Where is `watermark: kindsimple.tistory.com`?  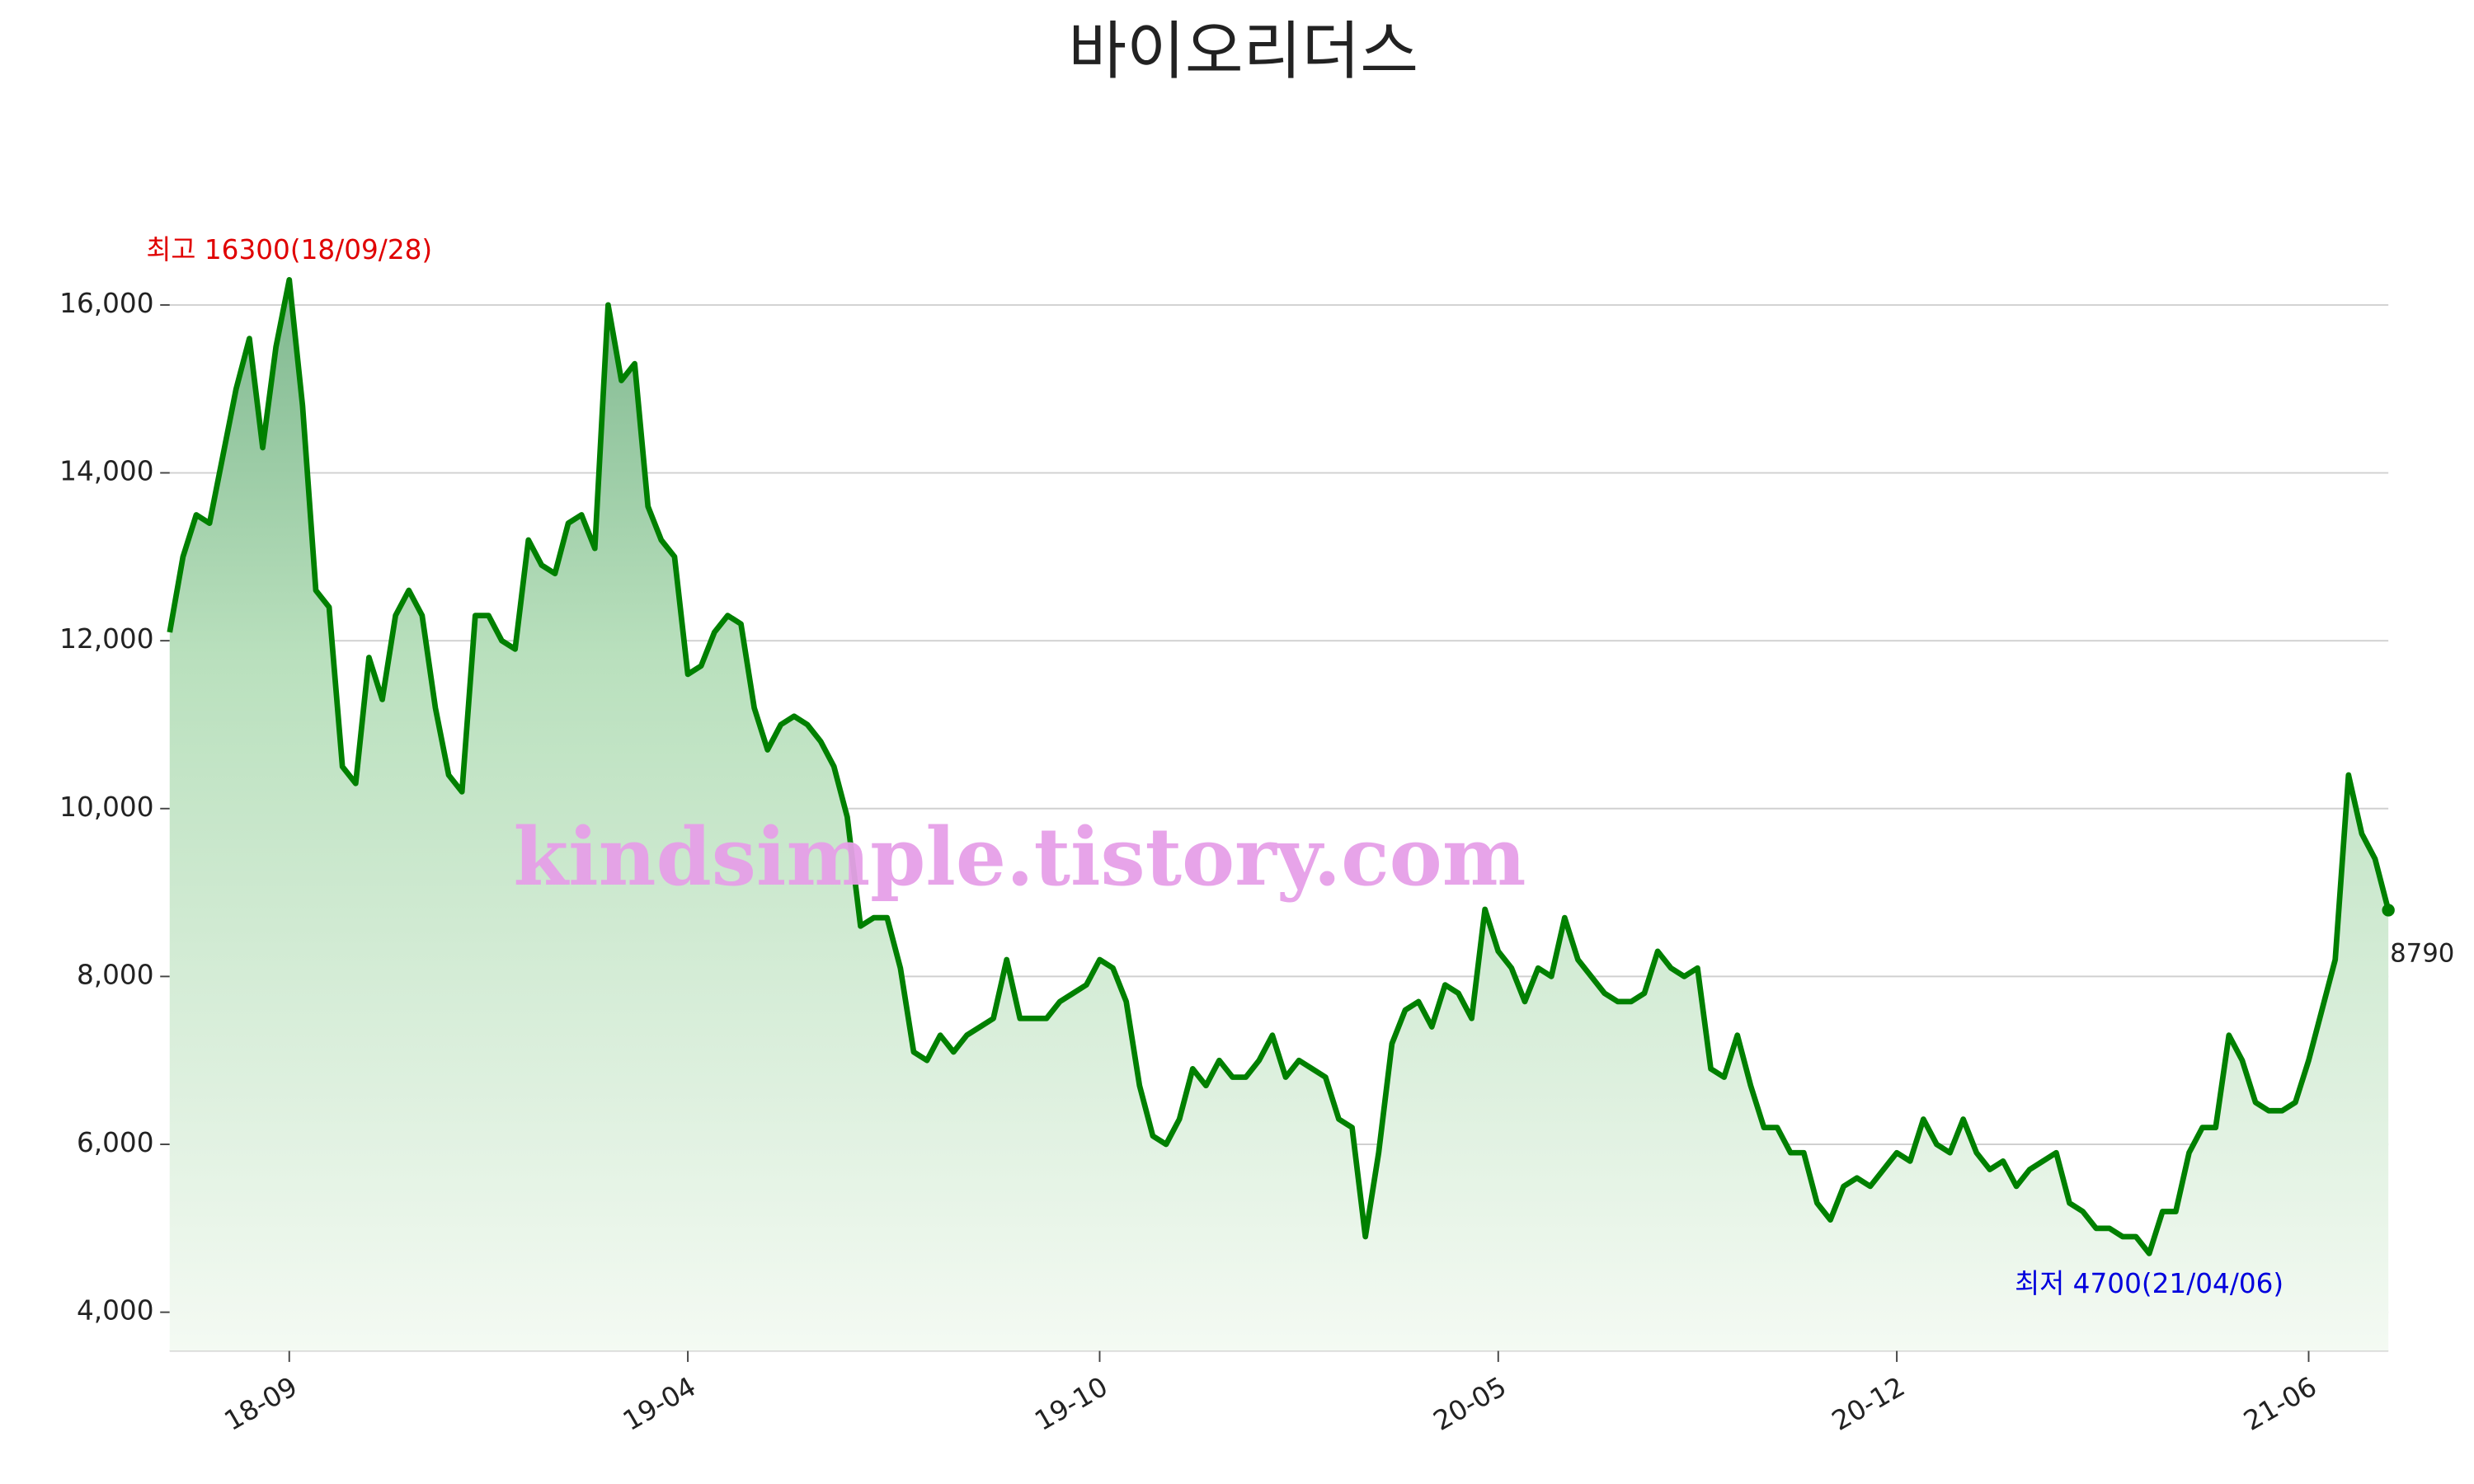 watermark: kindsimple.tistory.com is located at coordinates (1020, 857).